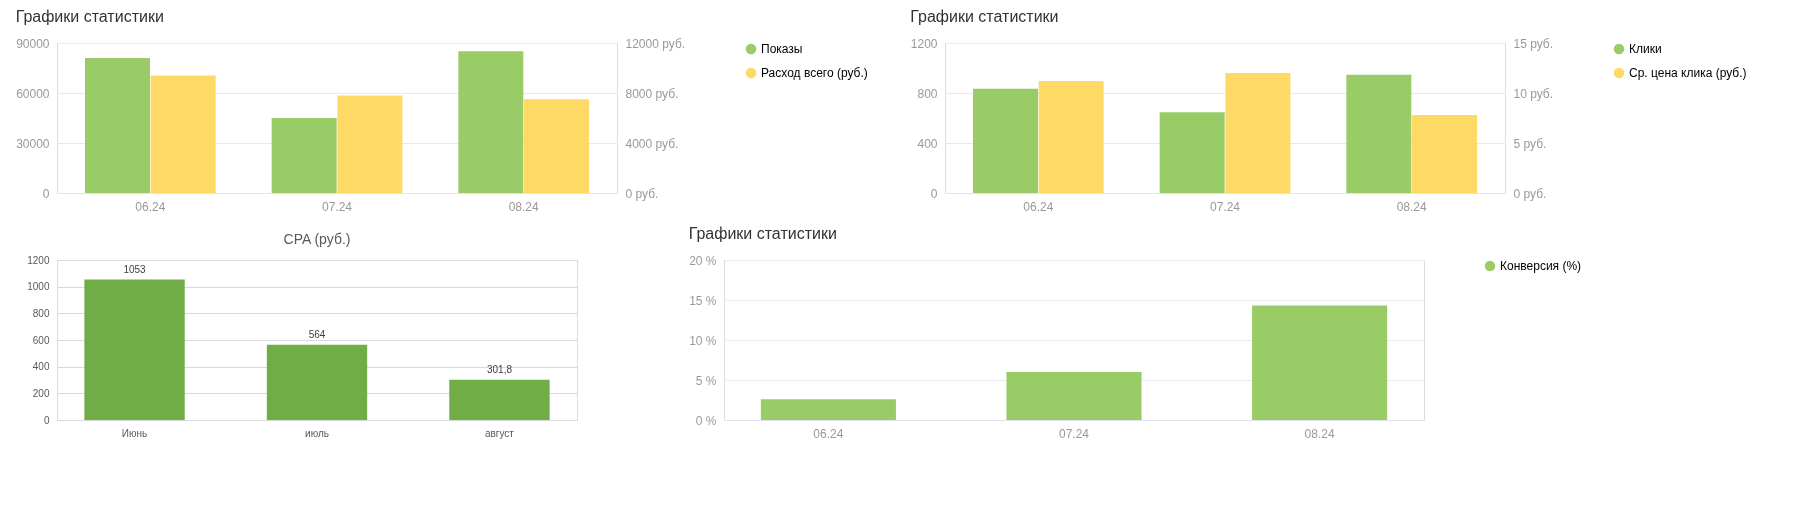  Describe the element at coordinates (703, 300) in the screenshot. I see `y-tick-label: 15 %` at that location.